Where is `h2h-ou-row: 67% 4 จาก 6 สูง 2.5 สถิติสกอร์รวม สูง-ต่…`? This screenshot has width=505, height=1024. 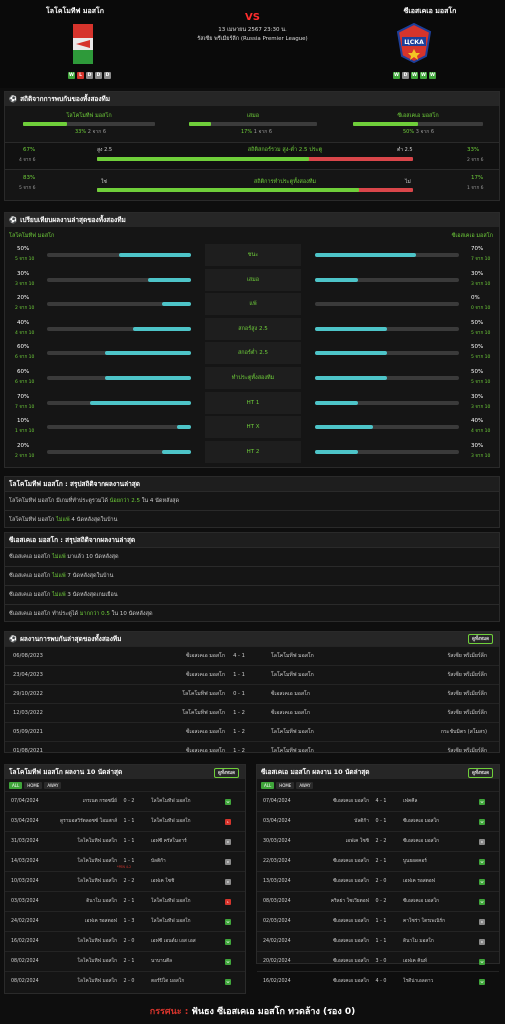
h2h-ou-row: 67% 4 จาก 6 สูง 2.5 สถิติสกอร์รวม สูง-ต่… is located at coordinates (252, 155).